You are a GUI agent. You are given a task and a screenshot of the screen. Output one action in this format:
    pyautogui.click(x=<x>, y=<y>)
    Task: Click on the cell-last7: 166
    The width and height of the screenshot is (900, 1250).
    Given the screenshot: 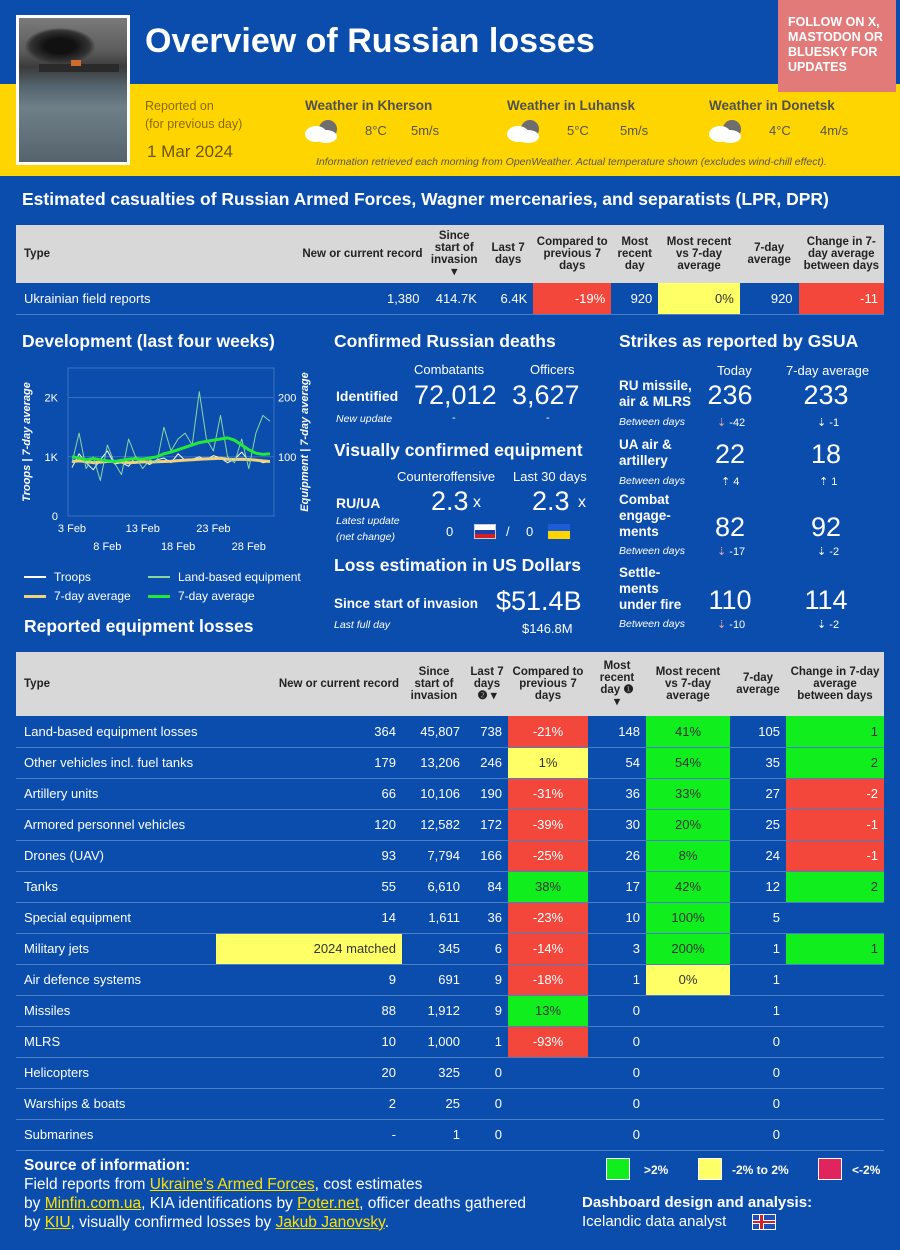 What is the action you would take?
    pyautogui.click(x=487, y=856)
    